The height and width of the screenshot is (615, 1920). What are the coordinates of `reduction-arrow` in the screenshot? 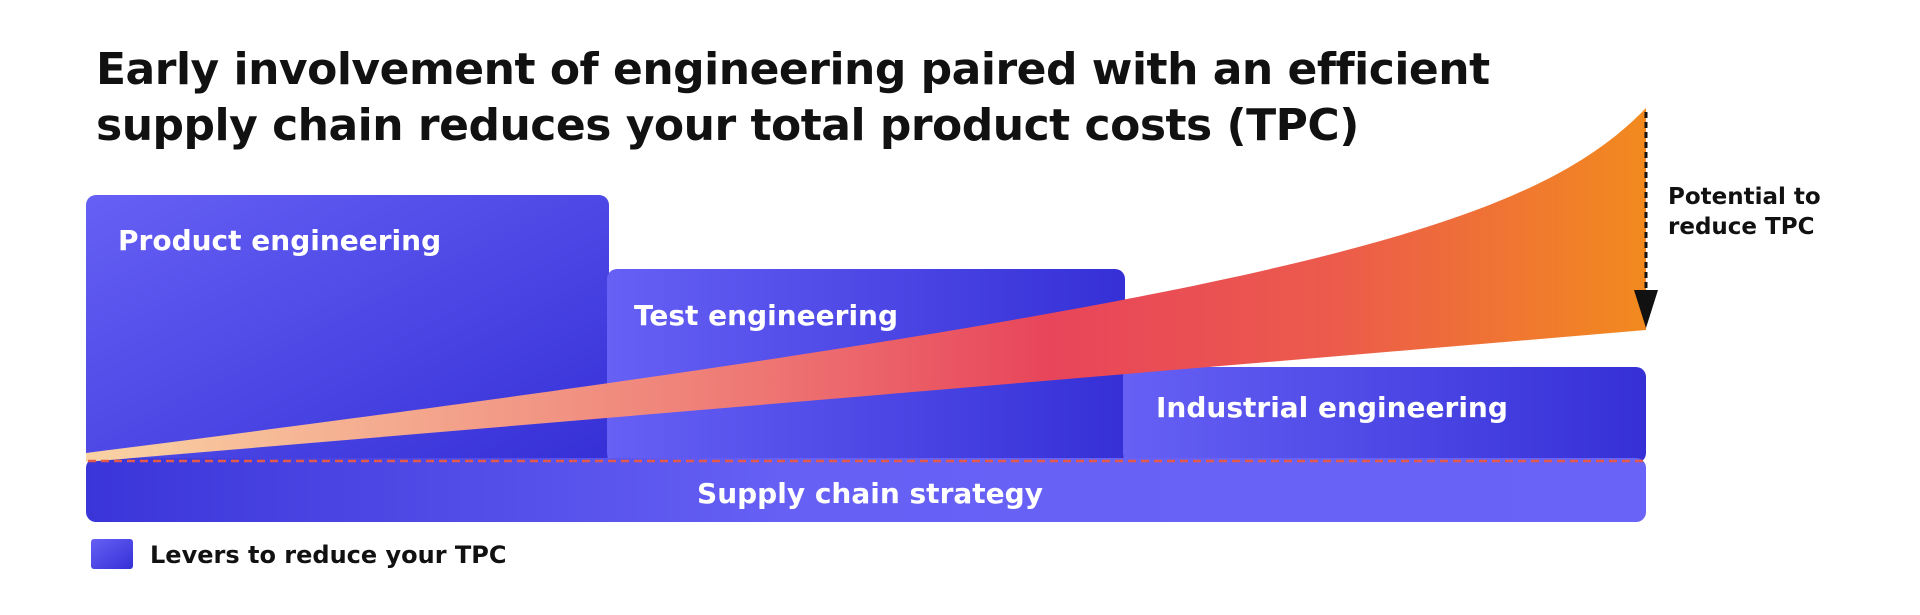 It's located at (1646, 220).